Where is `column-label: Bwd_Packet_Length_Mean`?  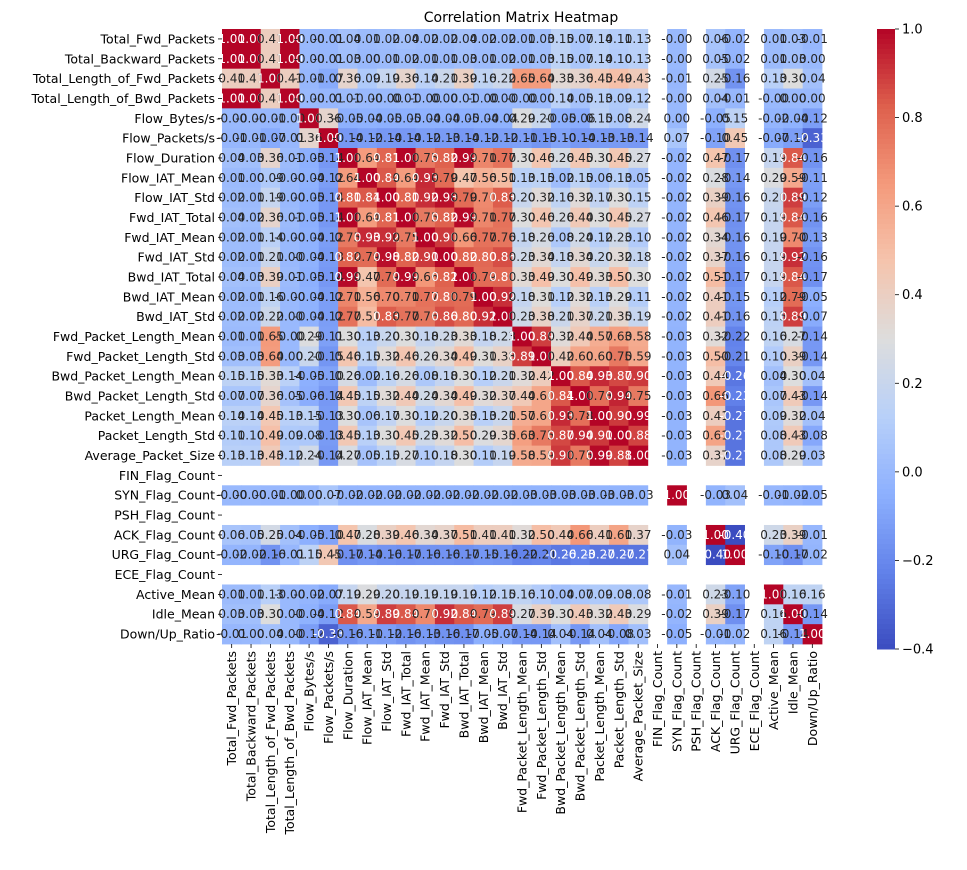 column-label: Bwd_Packet_Length_Mean is located at coordinates (560, 733).